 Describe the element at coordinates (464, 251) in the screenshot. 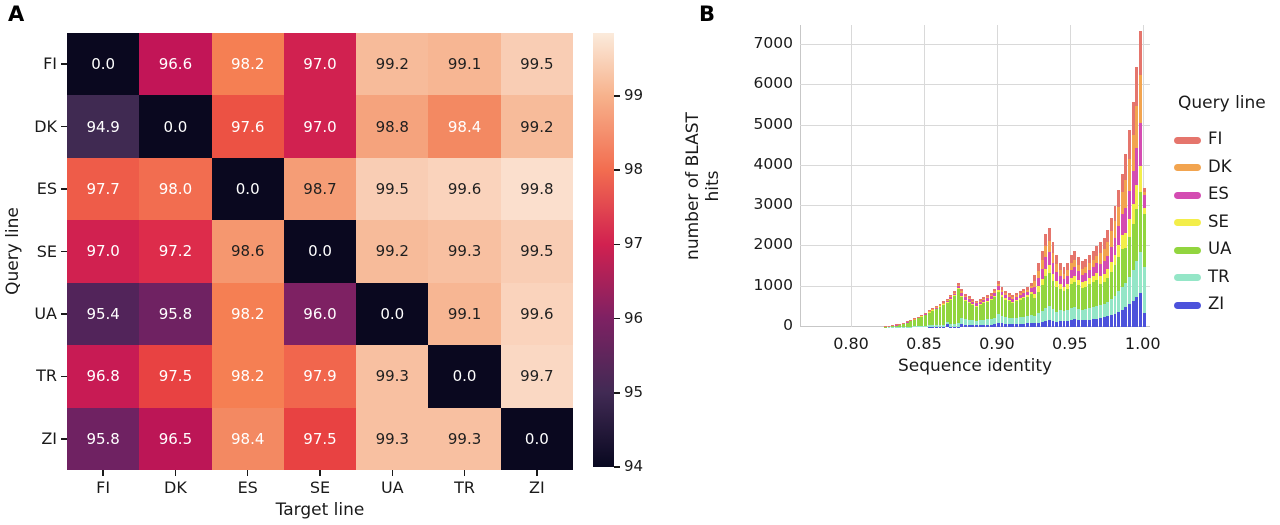

I see `heatmap-cell: 99.3` at that location.